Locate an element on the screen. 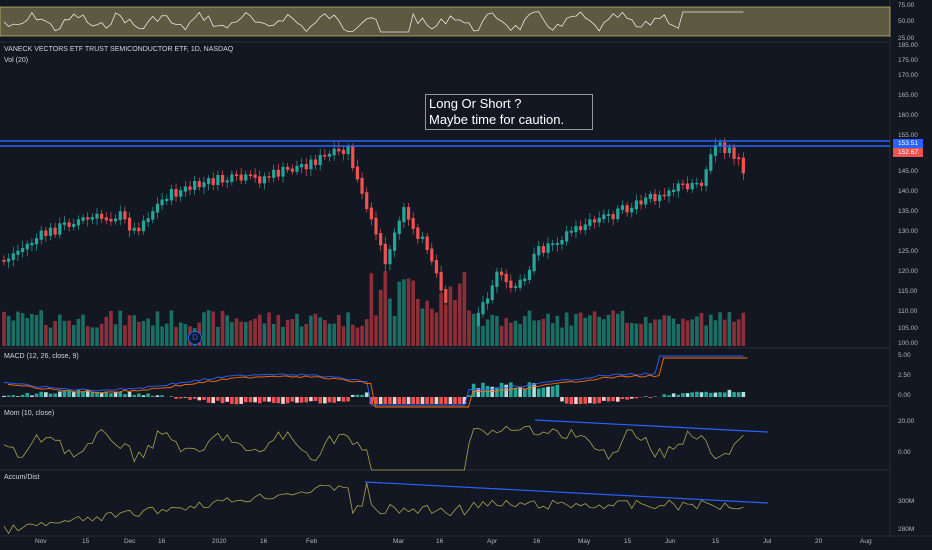 Image resolution: width=932 pixels, height=550 pixels. time-axis-label: 2020 is located at coordinates (219, 541).